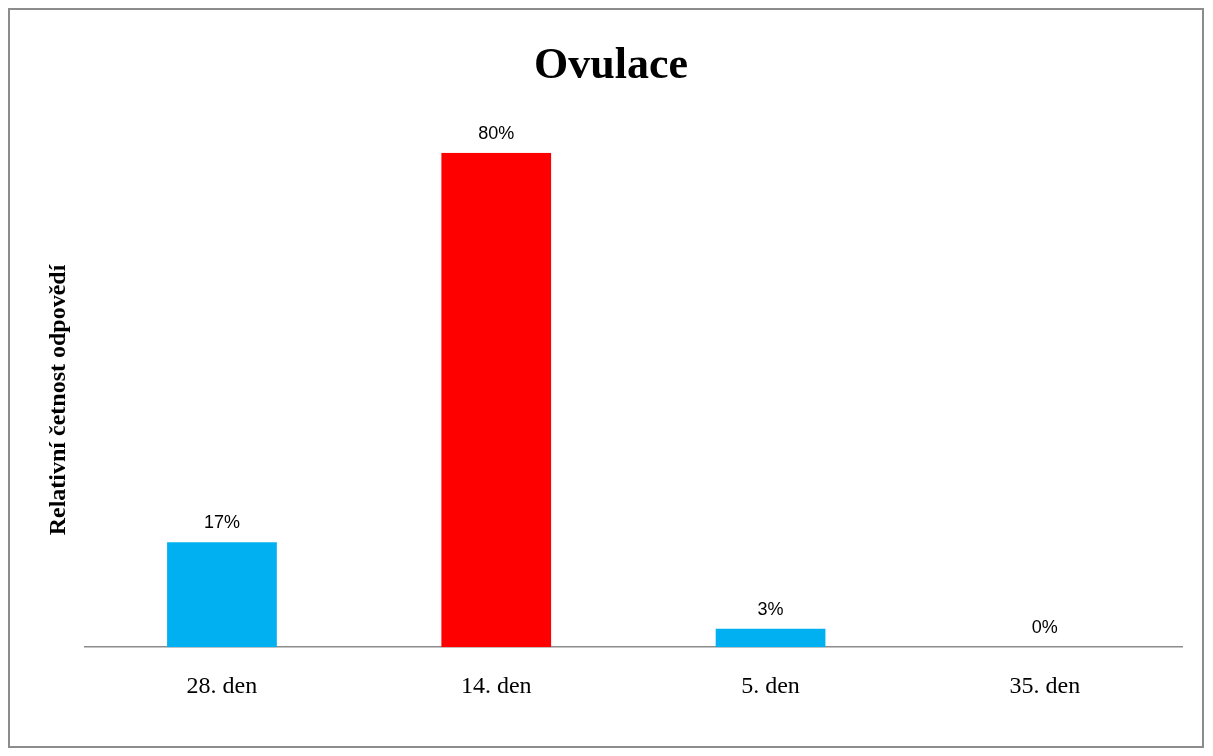  I want to click on data-label: 17%, so click(221, 522).